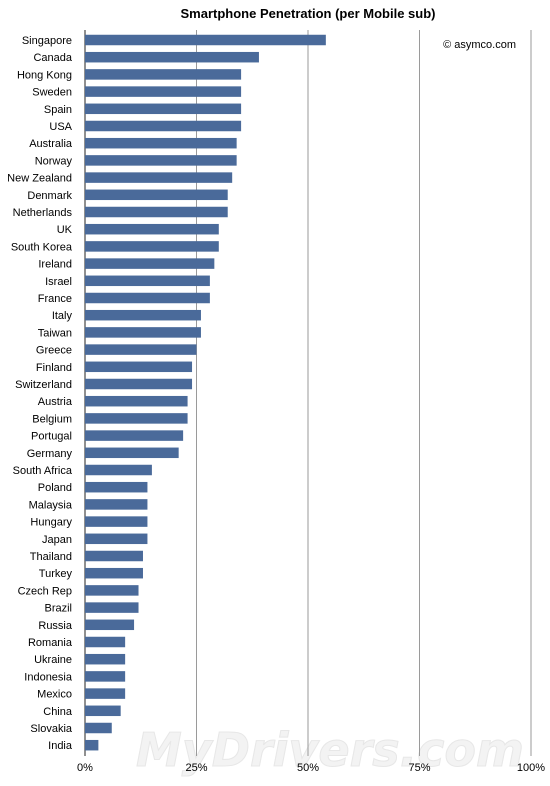 The width and height of the screenshot is (550, 786). What do you see at coordinates (196, 768) in the screenshot?
I see `x-tick-label: 25%` at bounding box center [196, 768].